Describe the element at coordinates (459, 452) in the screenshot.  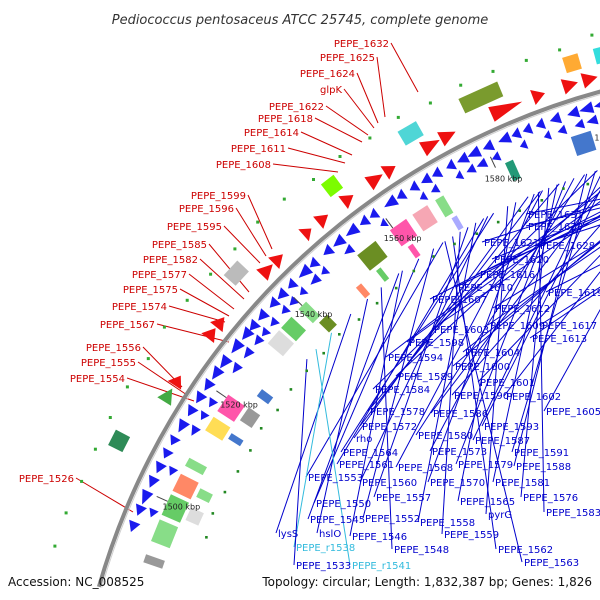
I see `reverse-gene-label: PEPE_1573` at that location.